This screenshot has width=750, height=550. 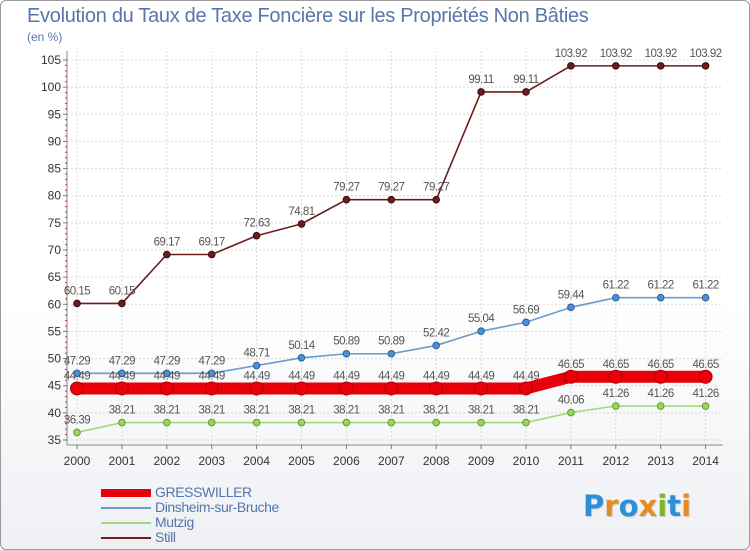 What do you see at coordinates (705, 365) in the screenshot?
I see `data-label: 46.65` at bounding box center [705, 365].